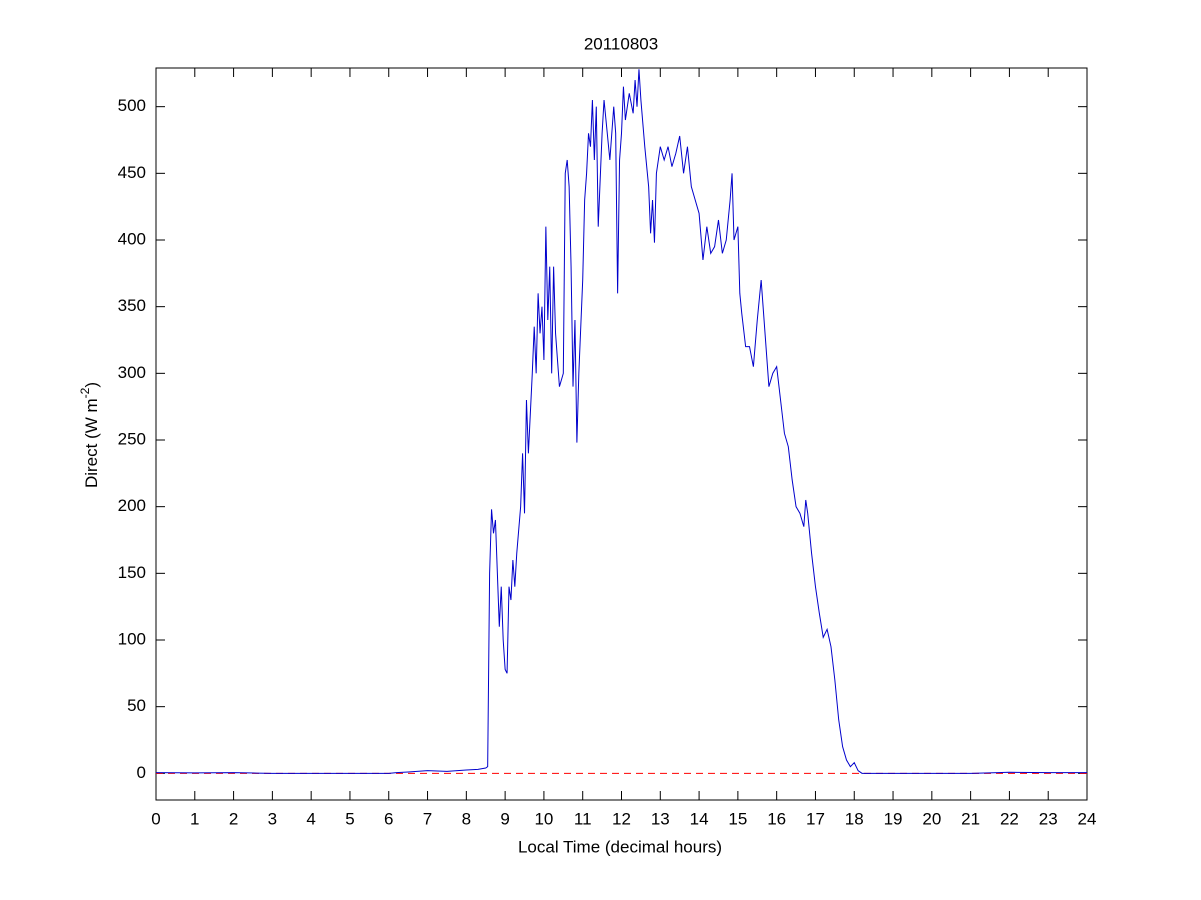  What do you see at coordinates (427, 818) in the screenshot?
I see `x-tick-label: 7` at bounding box center [427, 818].